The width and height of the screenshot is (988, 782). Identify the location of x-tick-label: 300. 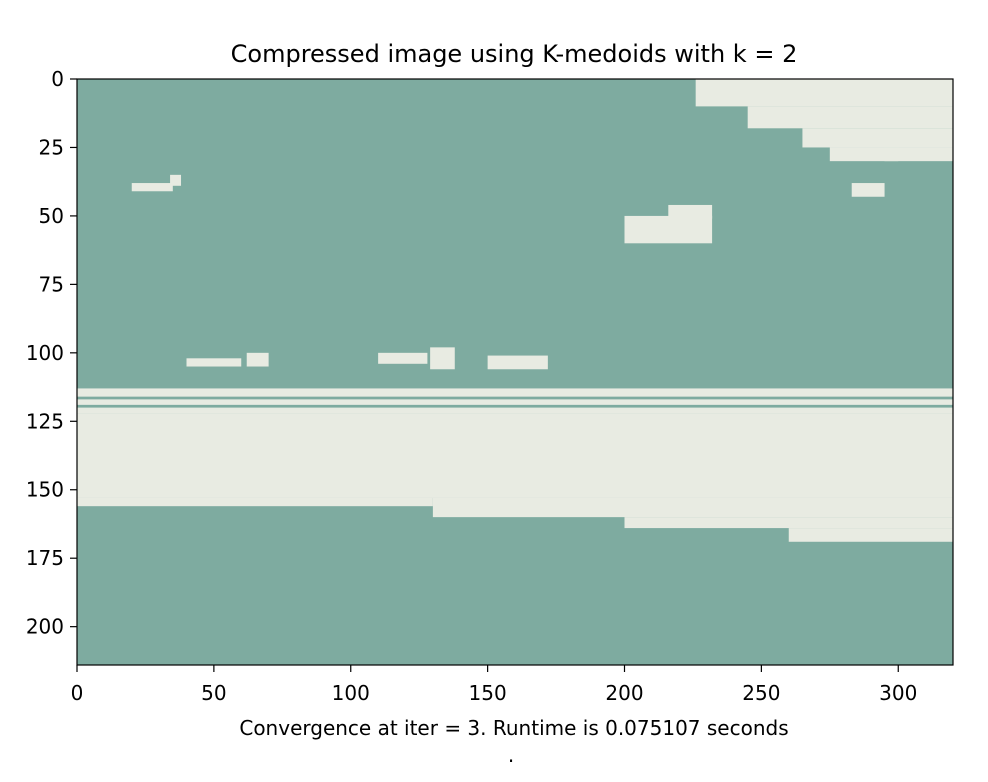
(898, 693).